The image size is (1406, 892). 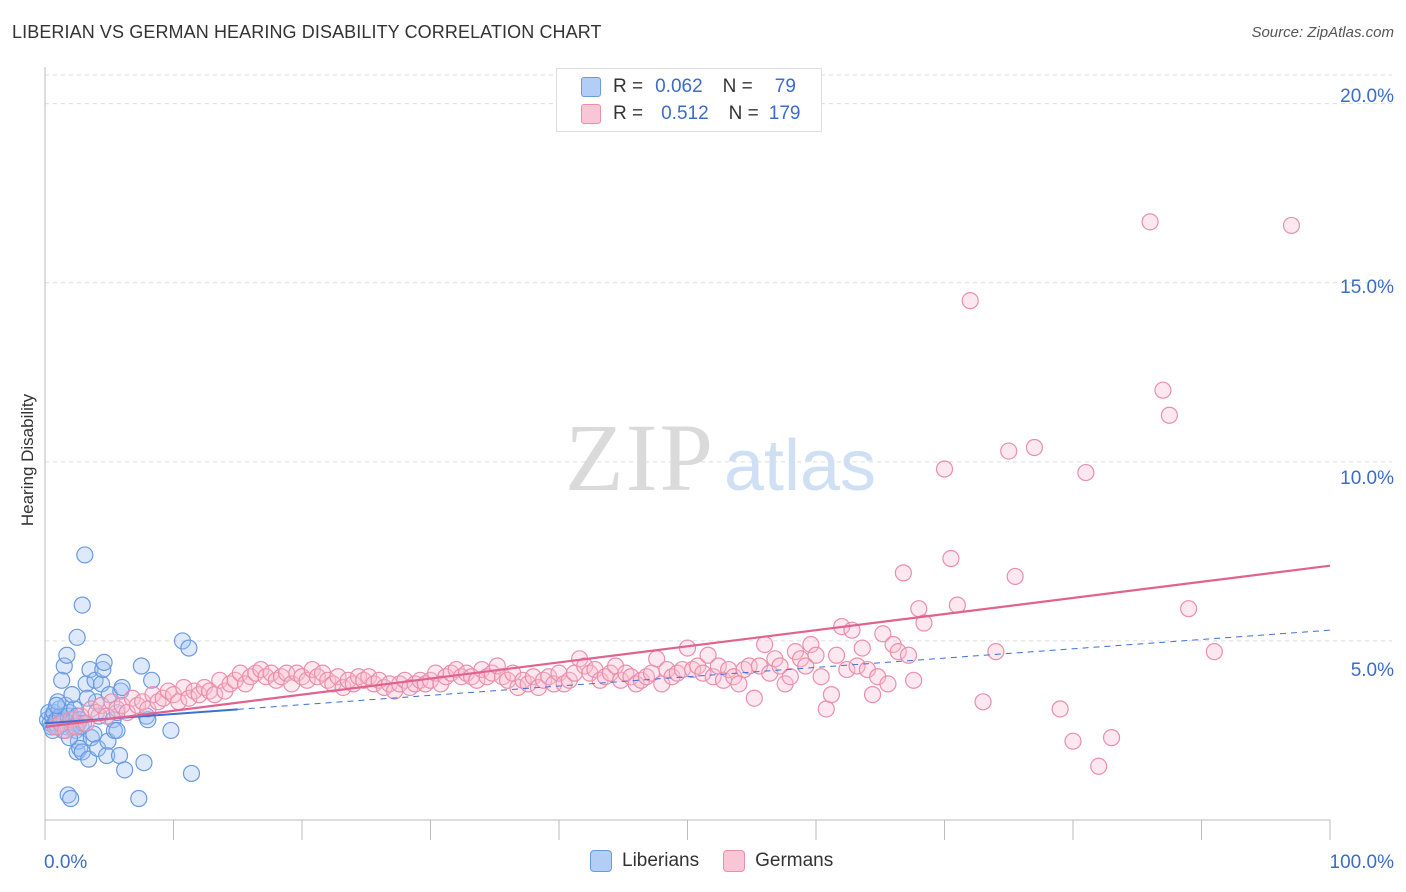 I want to click on x-tick-label-min: 0.0%, so click(x=66, y=862).